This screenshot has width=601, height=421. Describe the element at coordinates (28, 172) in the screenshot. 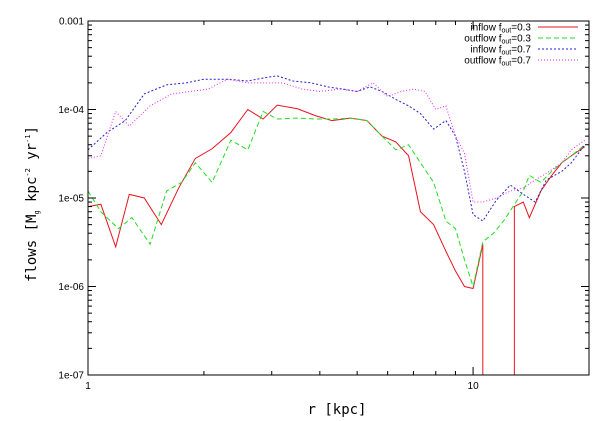

I see `y-axis-title-sup1: -2` at that location.